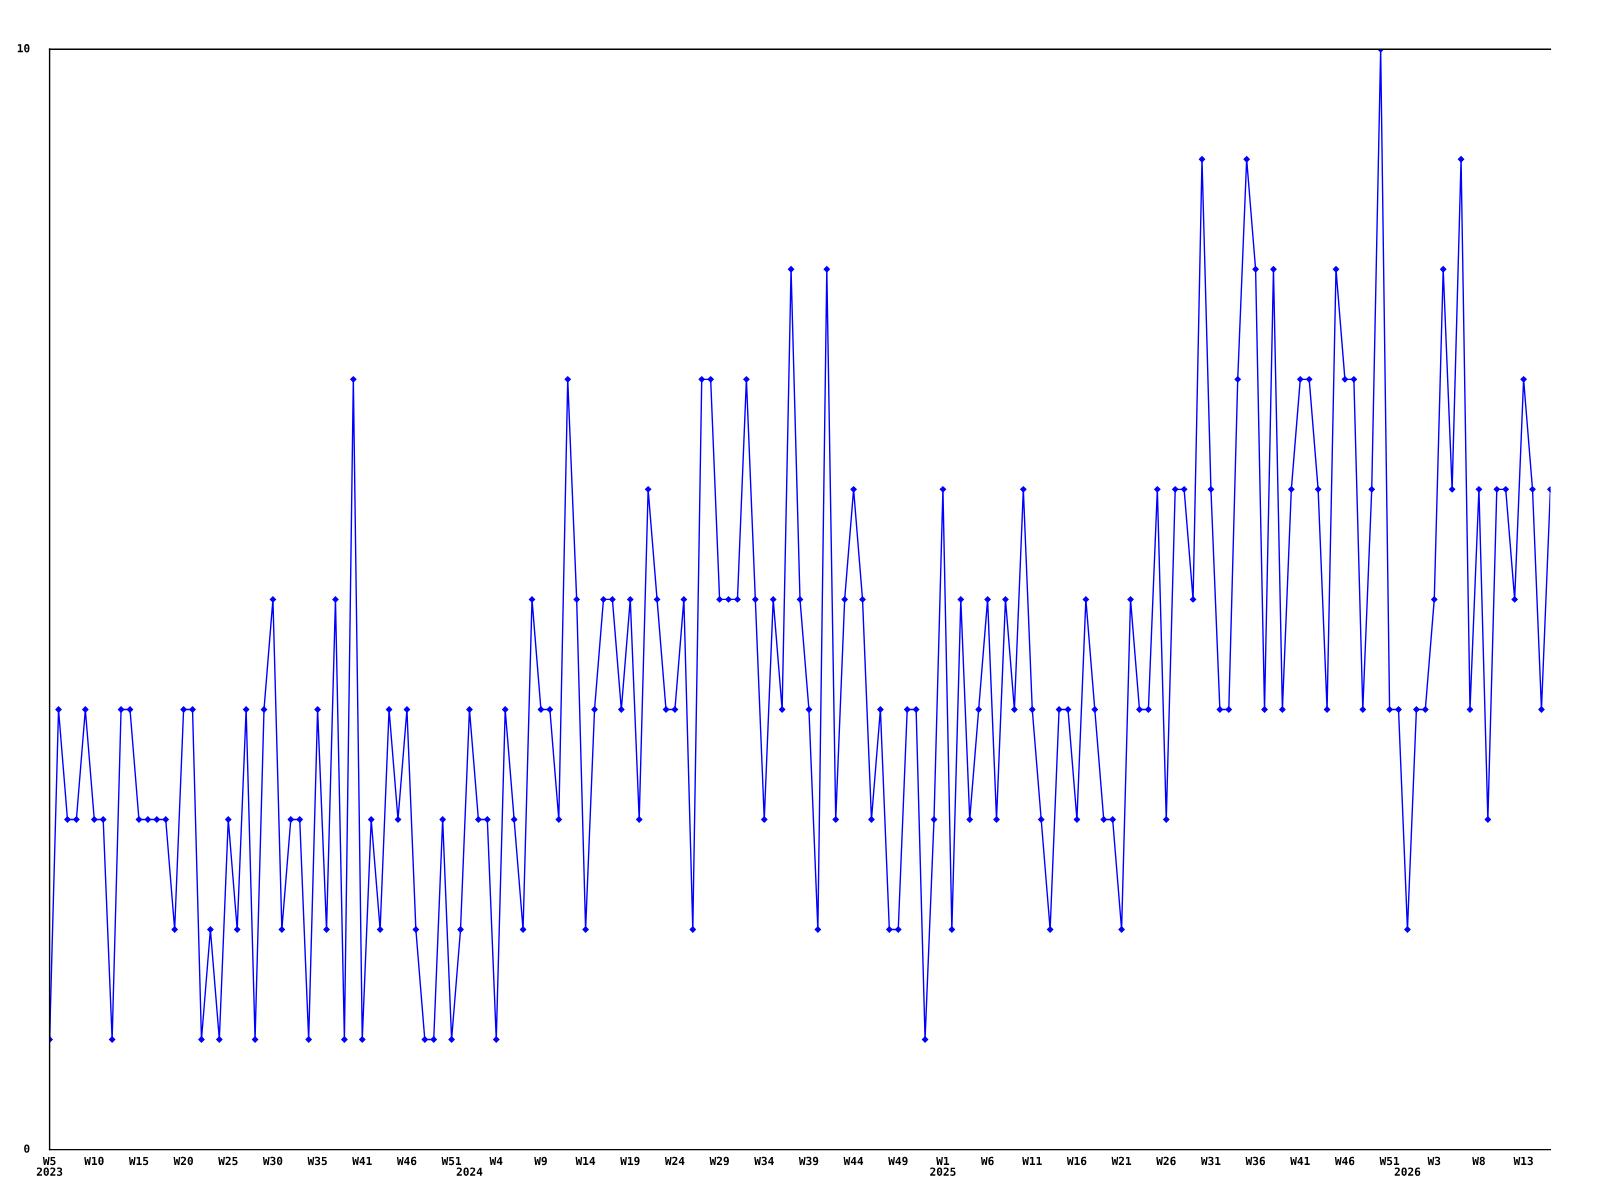 Image resolution: width=1600 pixels, height=1200 pixels. What do you see at coordinates (23, 48) in the screenshot?
I see `y-tick-label: 10` at bounding box center [23, 48].